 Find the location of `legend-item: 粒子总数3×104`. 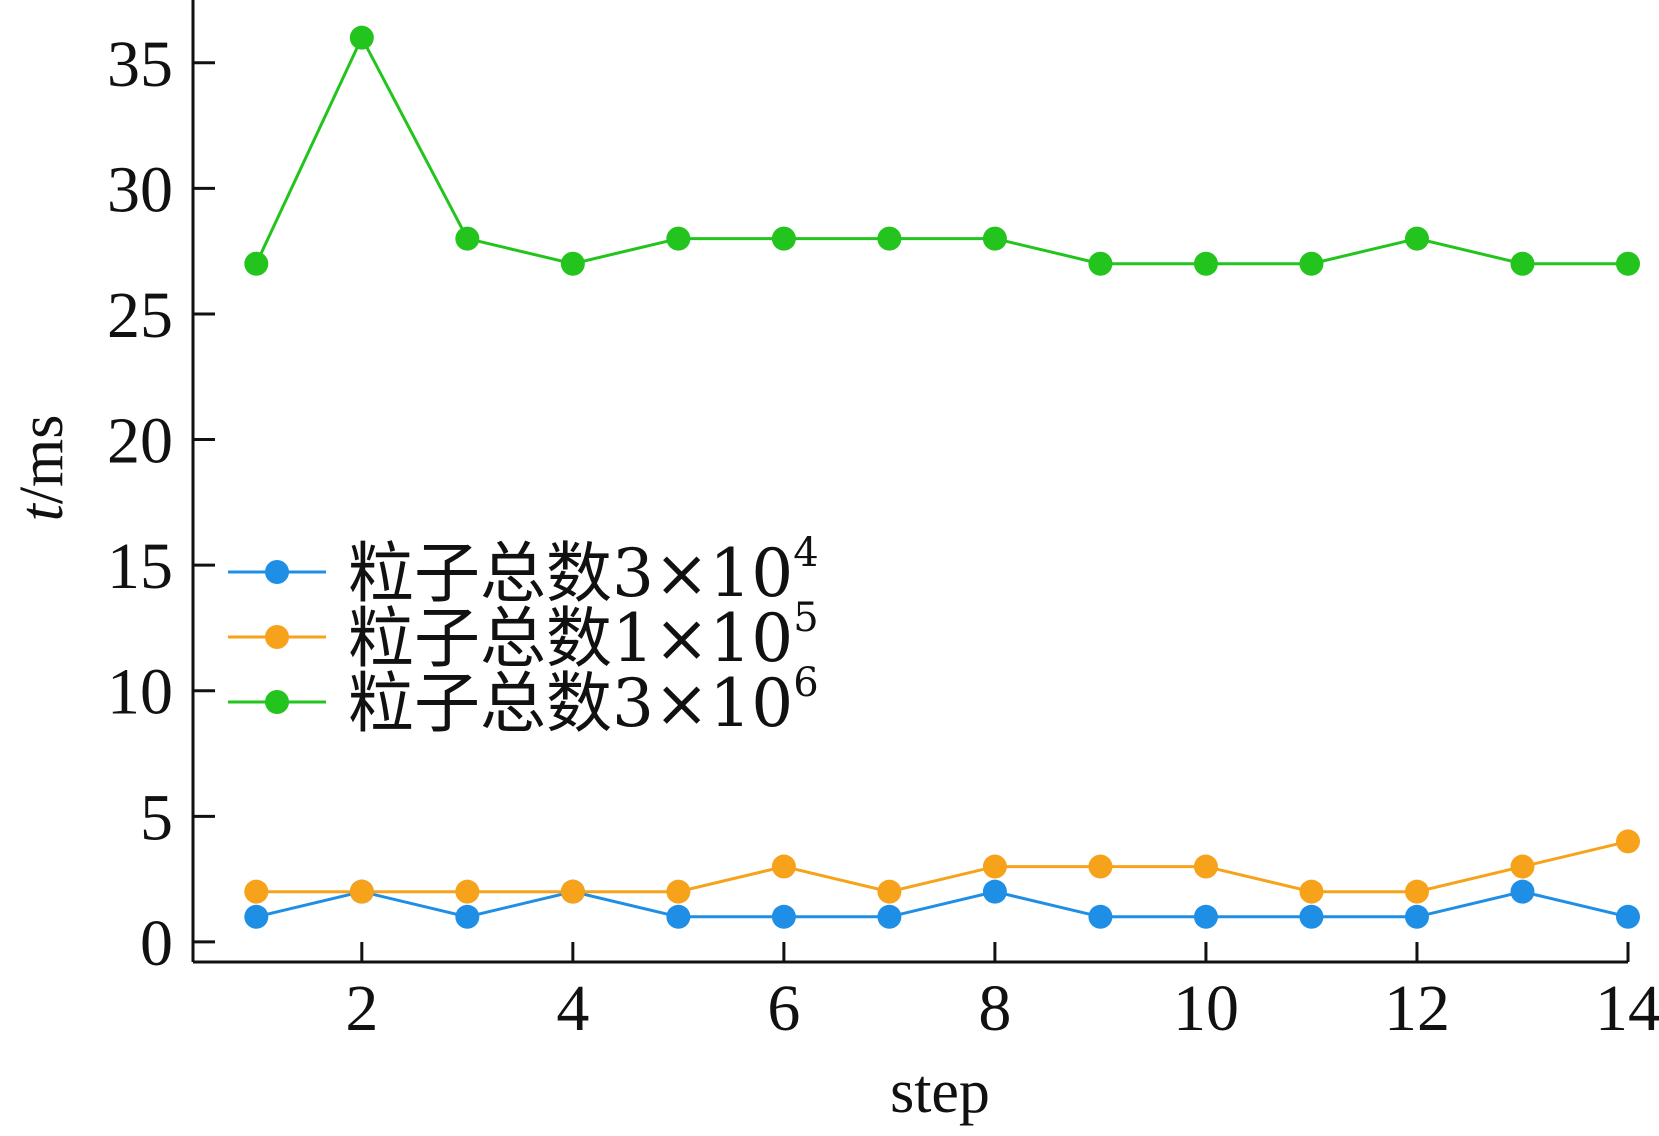

legend-item: 粒子总数3×104 is located at coordinates (523, 571).